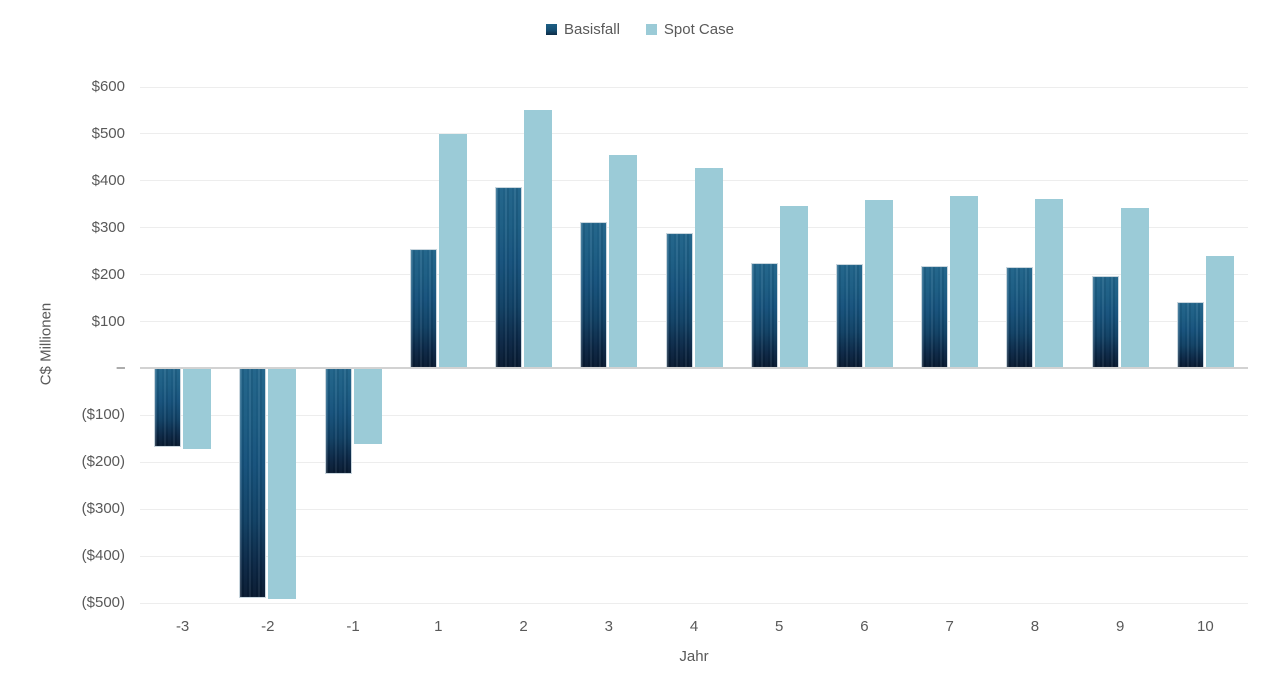 This screenshot has height=680, width=1280. What do you see at coordinates (438, 626) in the screenshot?
I see `x-tick-label-1: 1` at bounding box center [438, 626].